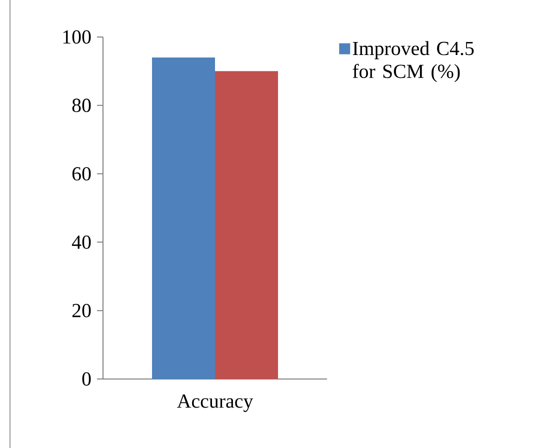 The image size is (557, 448). Describe the element at coordinates (81, 105) in the screenshot. I see `y-tick-label: 80` at that location.